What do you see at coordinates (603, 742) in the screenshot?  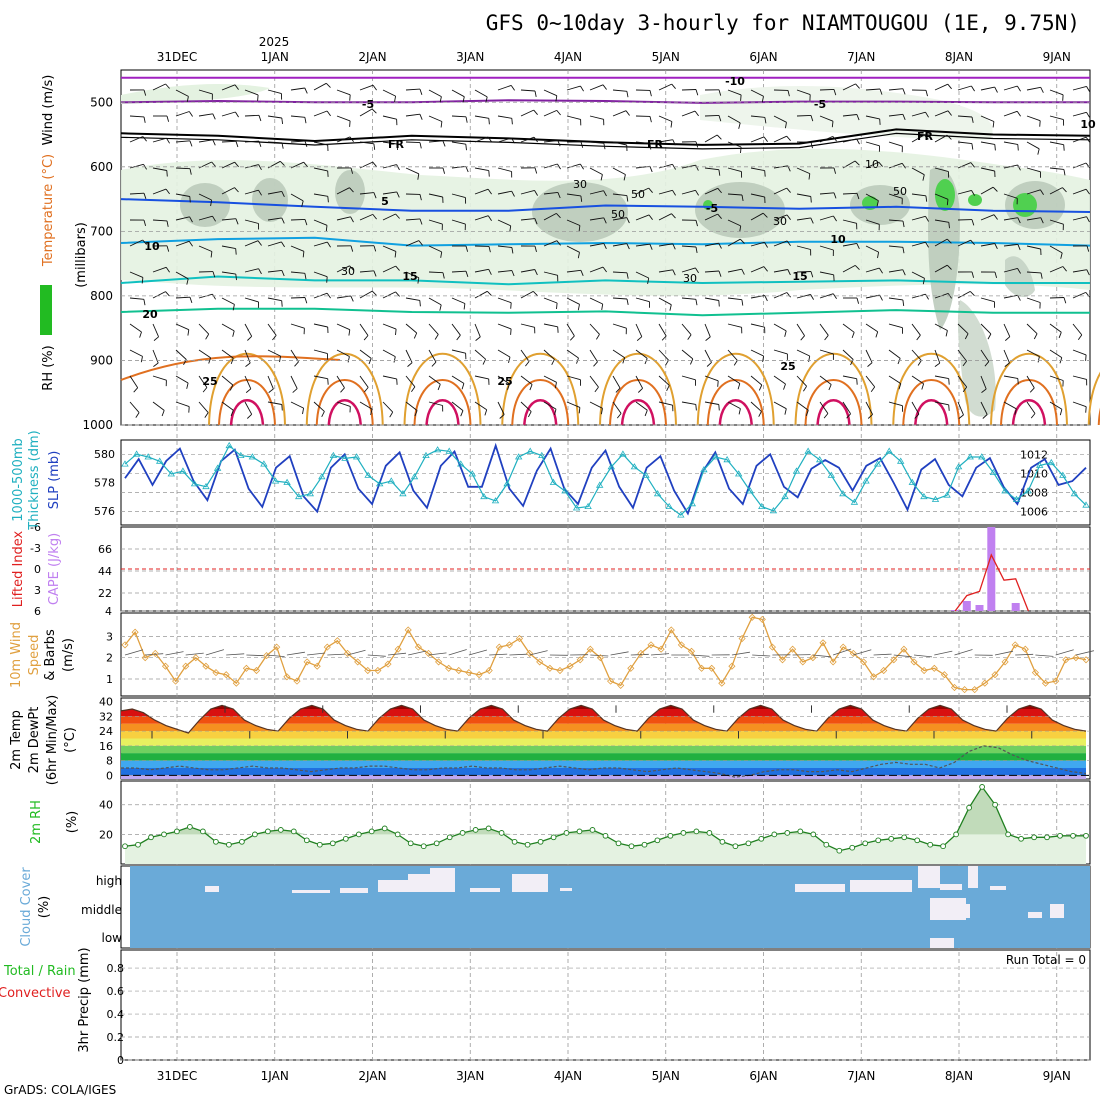 I see `temp-color-bands` at bounding box center [603, 742].